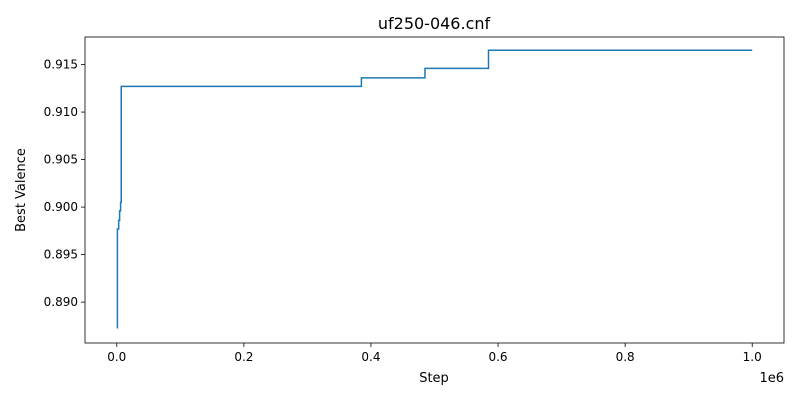 Image resolution: width=800 pixels, height=400 pixels. What do you see at coordinates (497, 357) in the screenshot?
I see `x-tick-label: 0.6` at bounding box center [497, 357].